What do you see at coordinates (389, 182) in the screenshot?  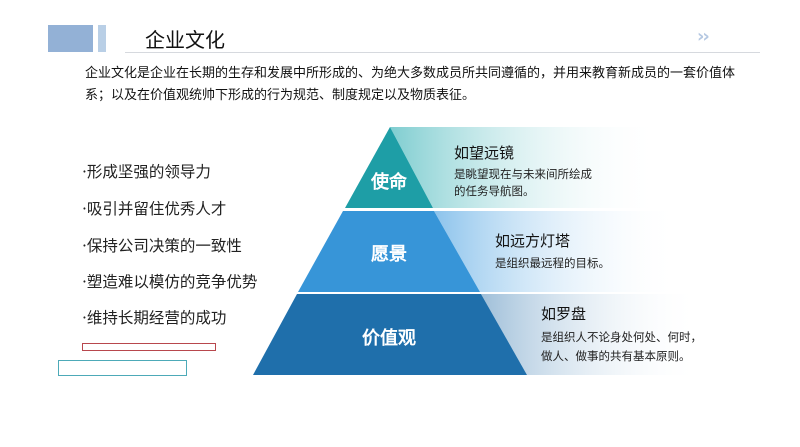 I see `tier-label: 使命` at bounding box center [389, 182].